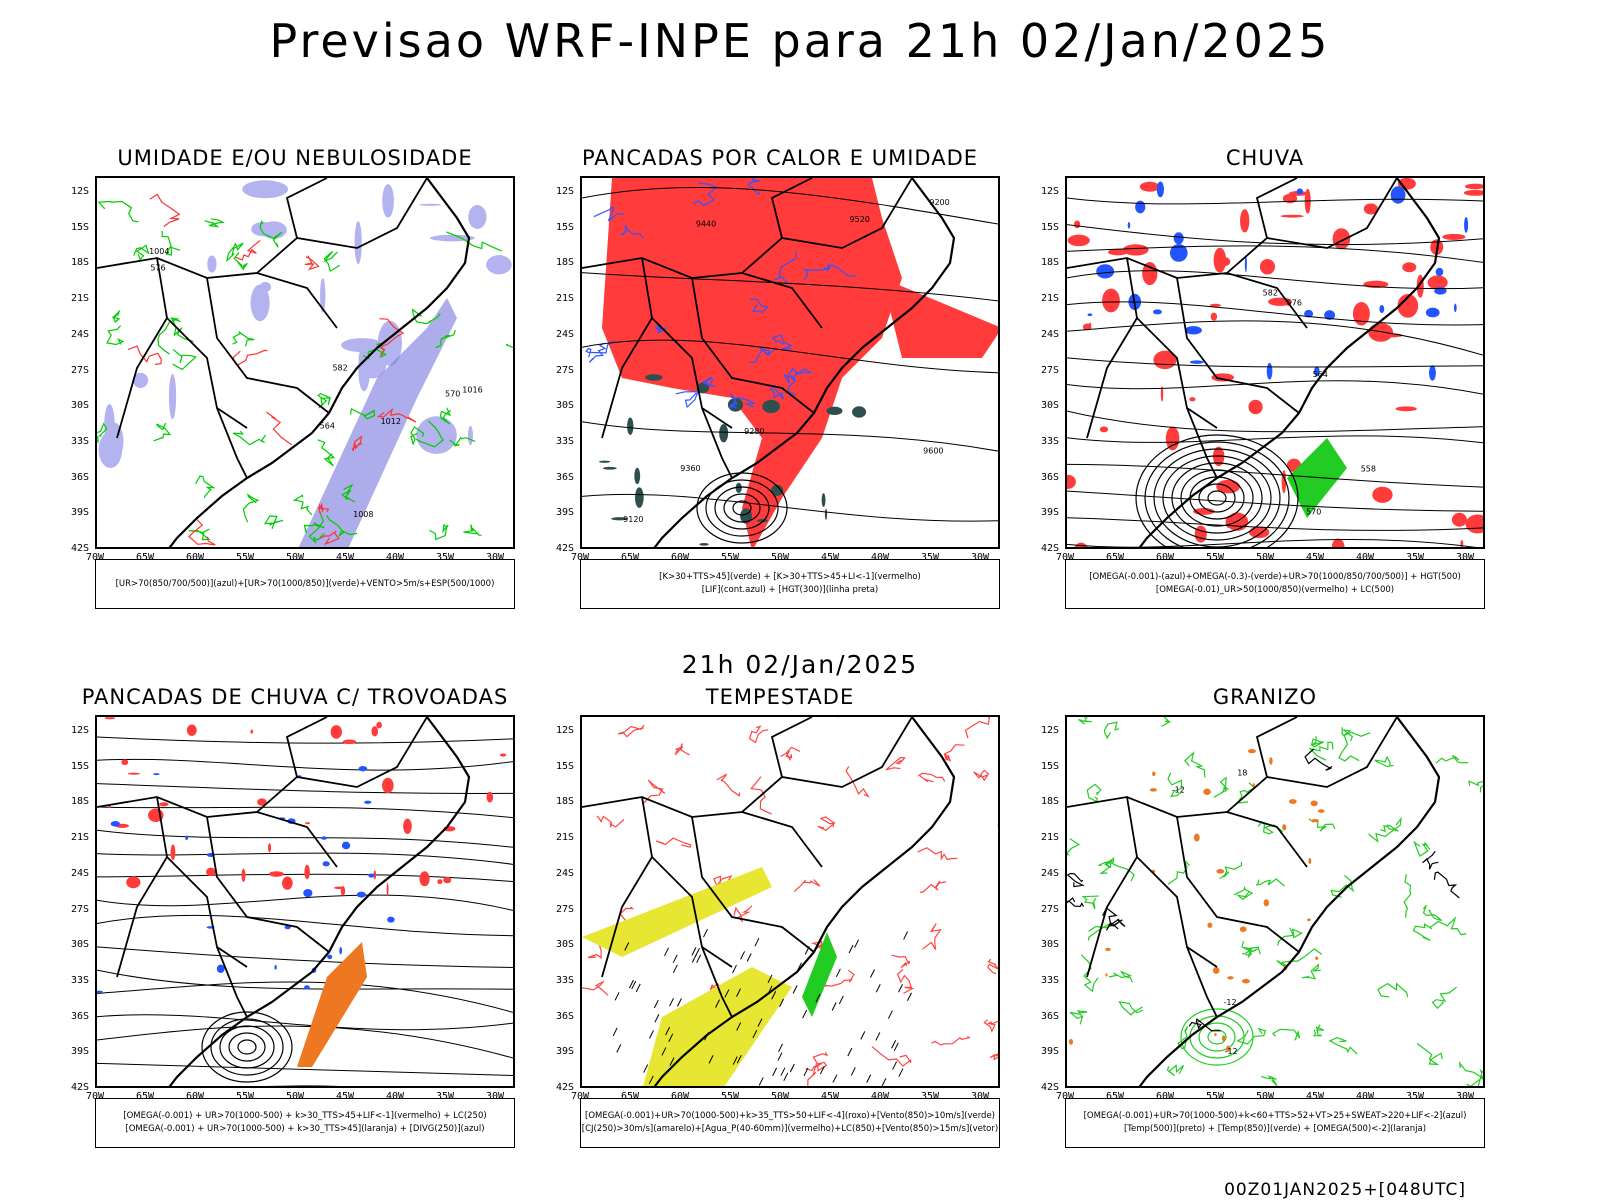  What do you see at coordinates (1049, 802) in the screenshot?
I see `latitude-tick-label: 18S` at bounding box center [1049, 802].